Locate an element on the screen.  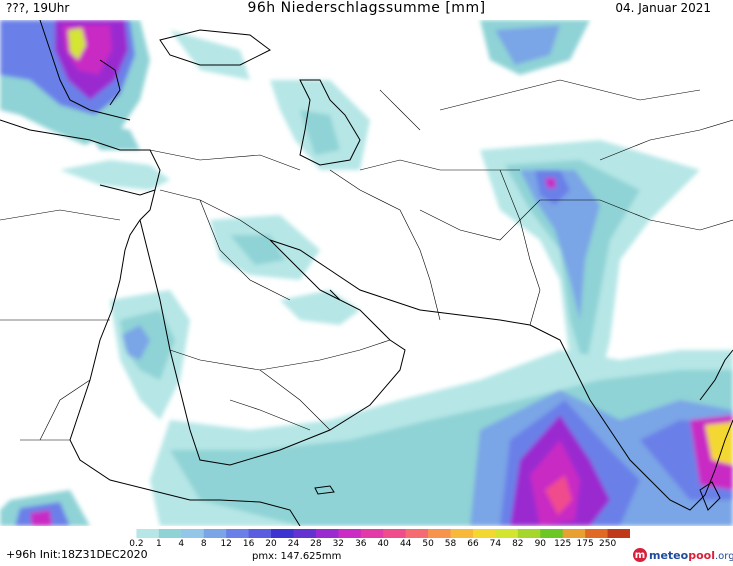
colorbar-tick-label: 50 is located at coordinates (428, 544).